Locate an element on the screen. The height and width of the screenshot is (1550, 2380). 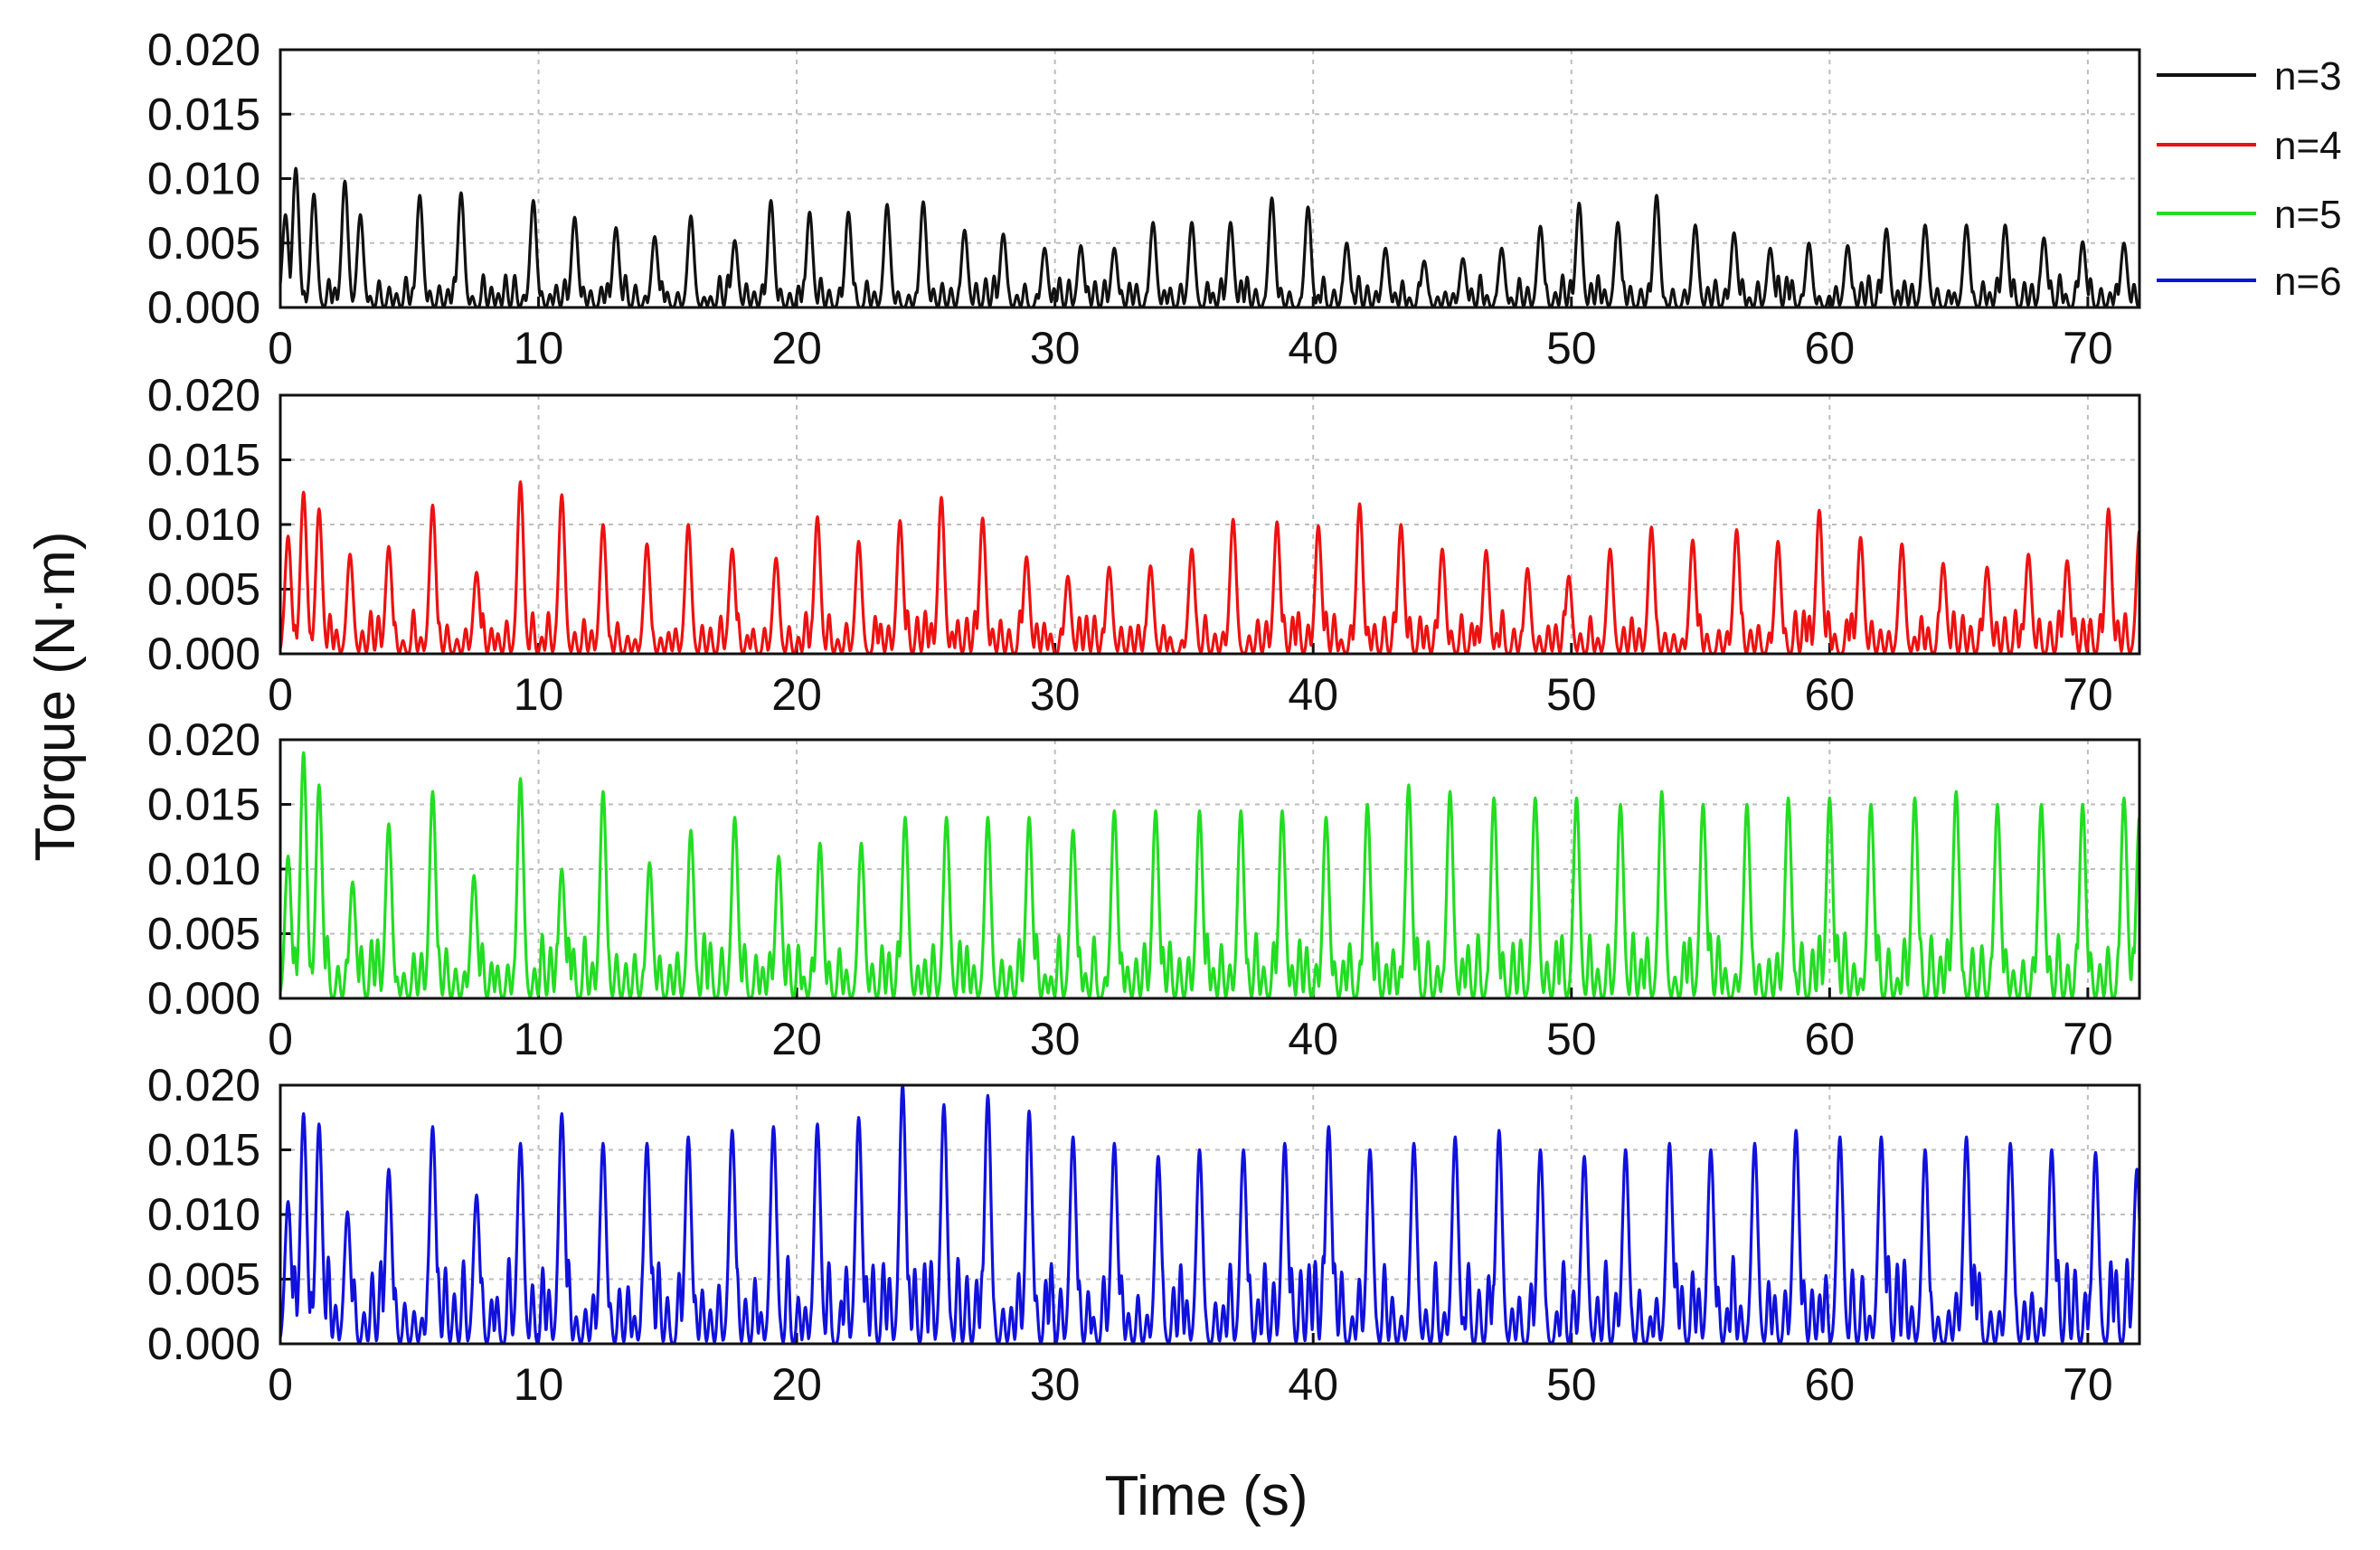
x-ticks-panel-n5: 0 10 20 30 40 50 60 70 is located at coordinates (1191, 1039).